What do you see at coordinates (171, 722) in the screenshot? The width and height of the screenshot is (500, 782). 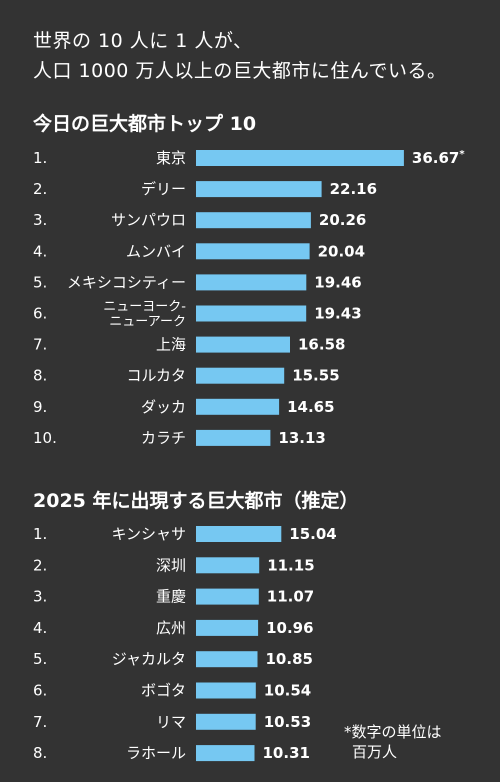 I see `city-label: リマ` at bounding box center [171, 722].